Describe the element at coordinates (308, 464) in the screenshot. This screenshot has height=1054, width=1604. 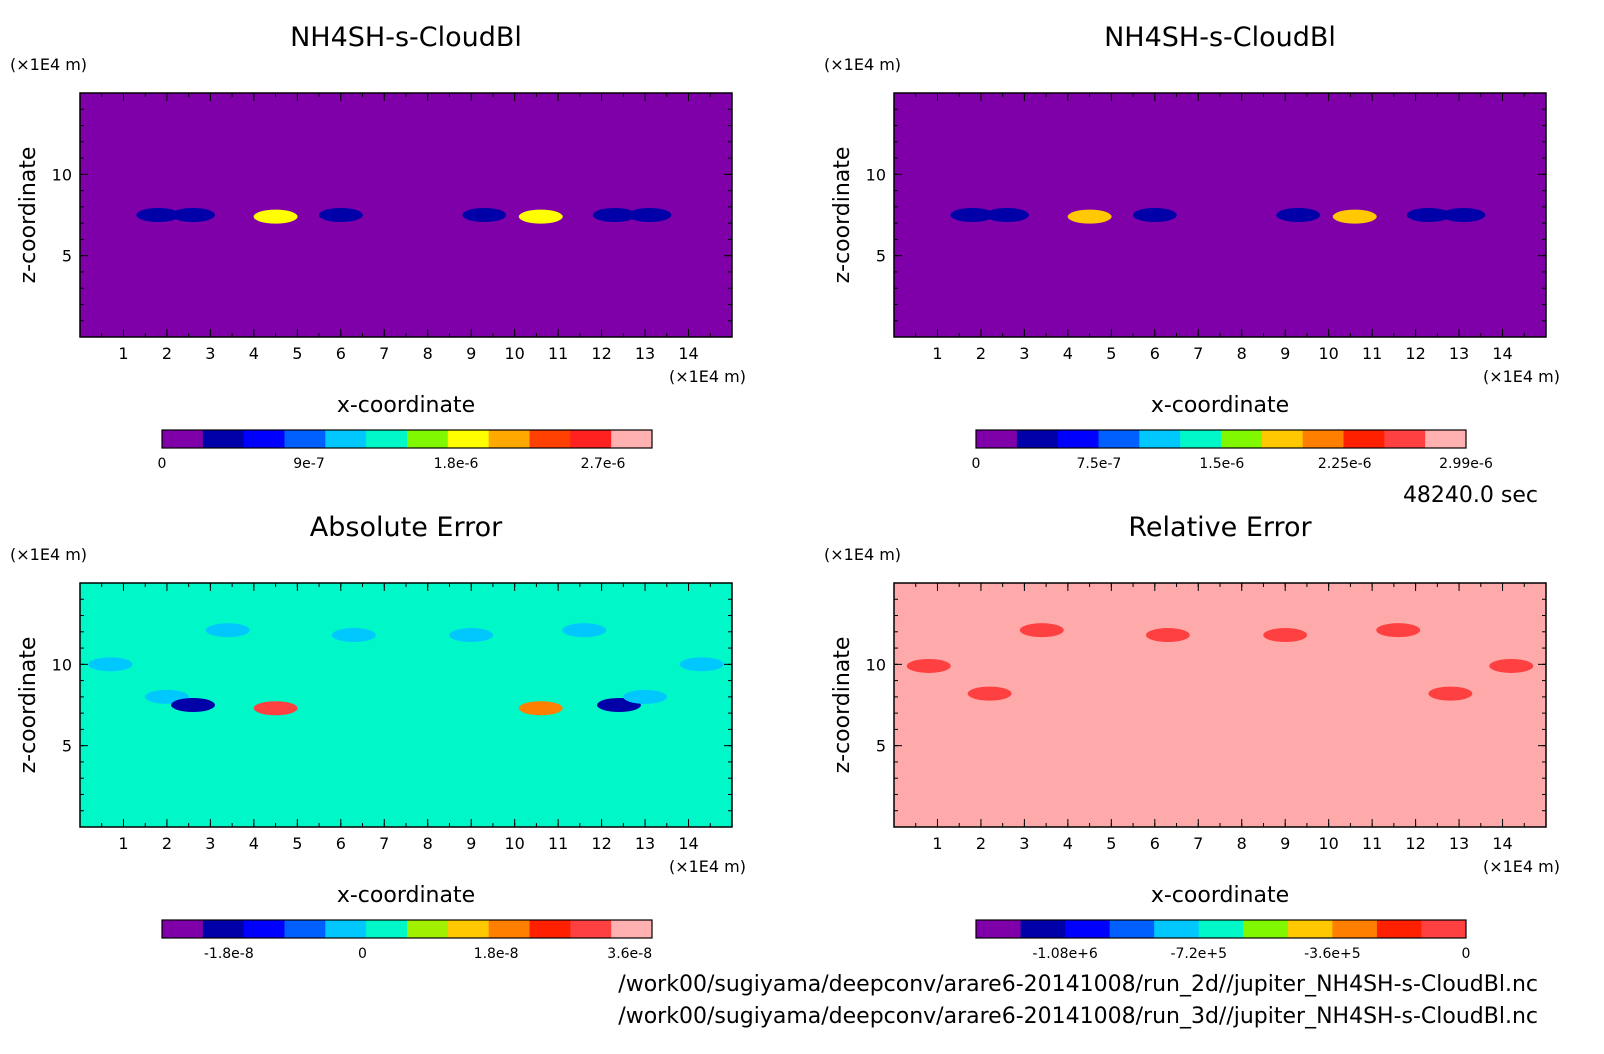
I see `colorbar-tick-label: 9e-7` at that location.